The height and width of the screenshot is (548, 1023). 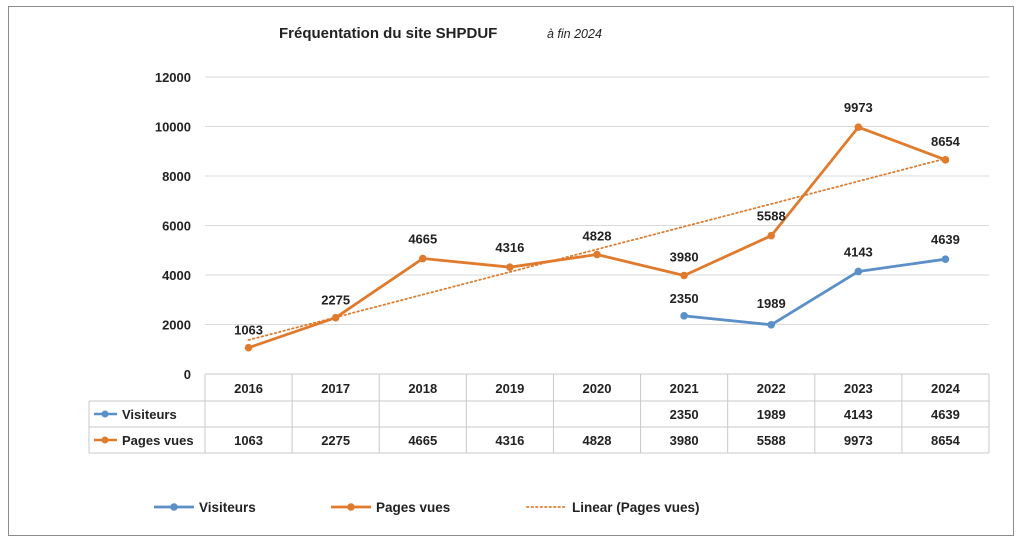 What do you see at coordinates (176, 226) in the screenshot?
I see `y-tick-label: 6000` at bounding box center [176, 226].